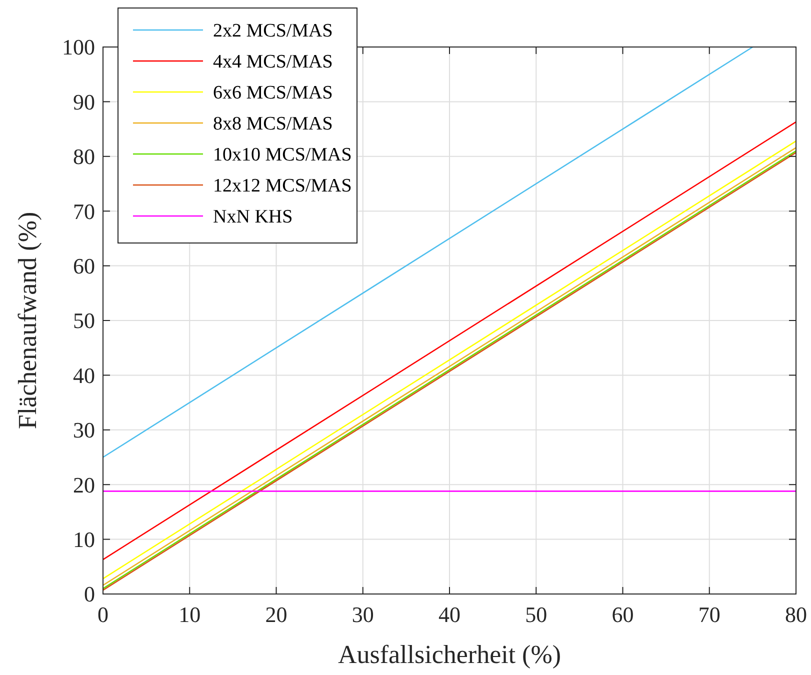 The width and height of the screenshot is (811, 675). I want to click on y-tick-label: 60, so click(84, 266).